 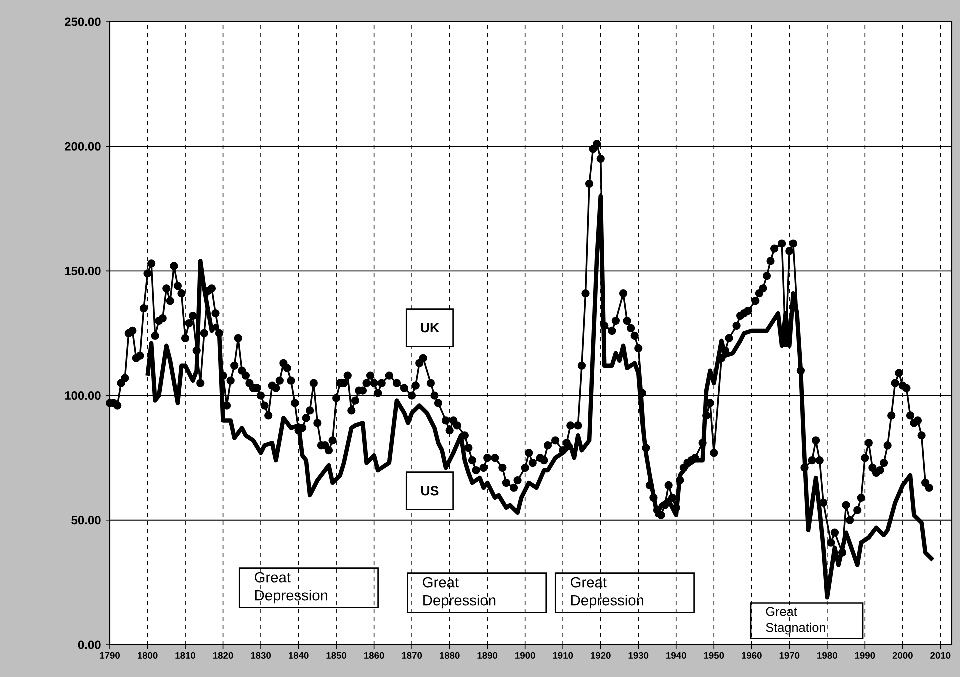 I want to click on x-tick-label: 1830, so click(x=261, y=655).